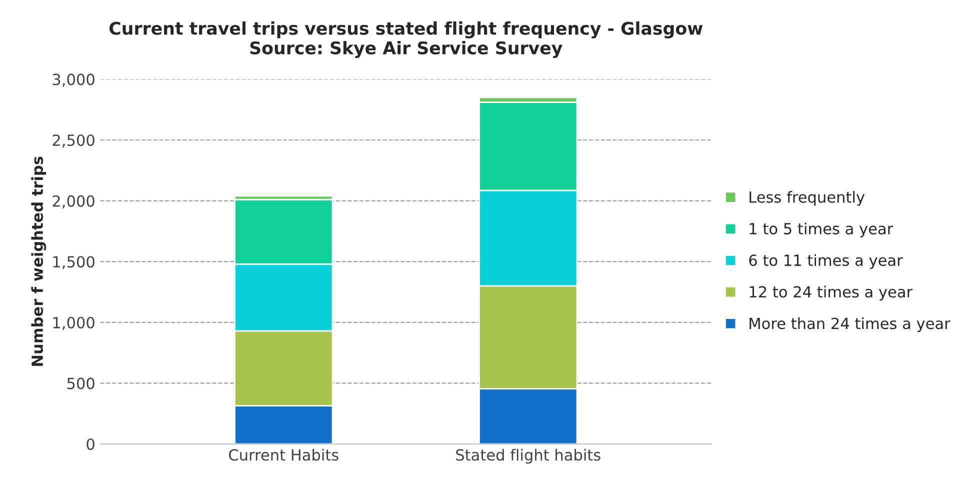 The image size is (955, 480). Describe the element at coordinates (90, 444) in the screenshot. I see `y-tick-label: 0` at that location.